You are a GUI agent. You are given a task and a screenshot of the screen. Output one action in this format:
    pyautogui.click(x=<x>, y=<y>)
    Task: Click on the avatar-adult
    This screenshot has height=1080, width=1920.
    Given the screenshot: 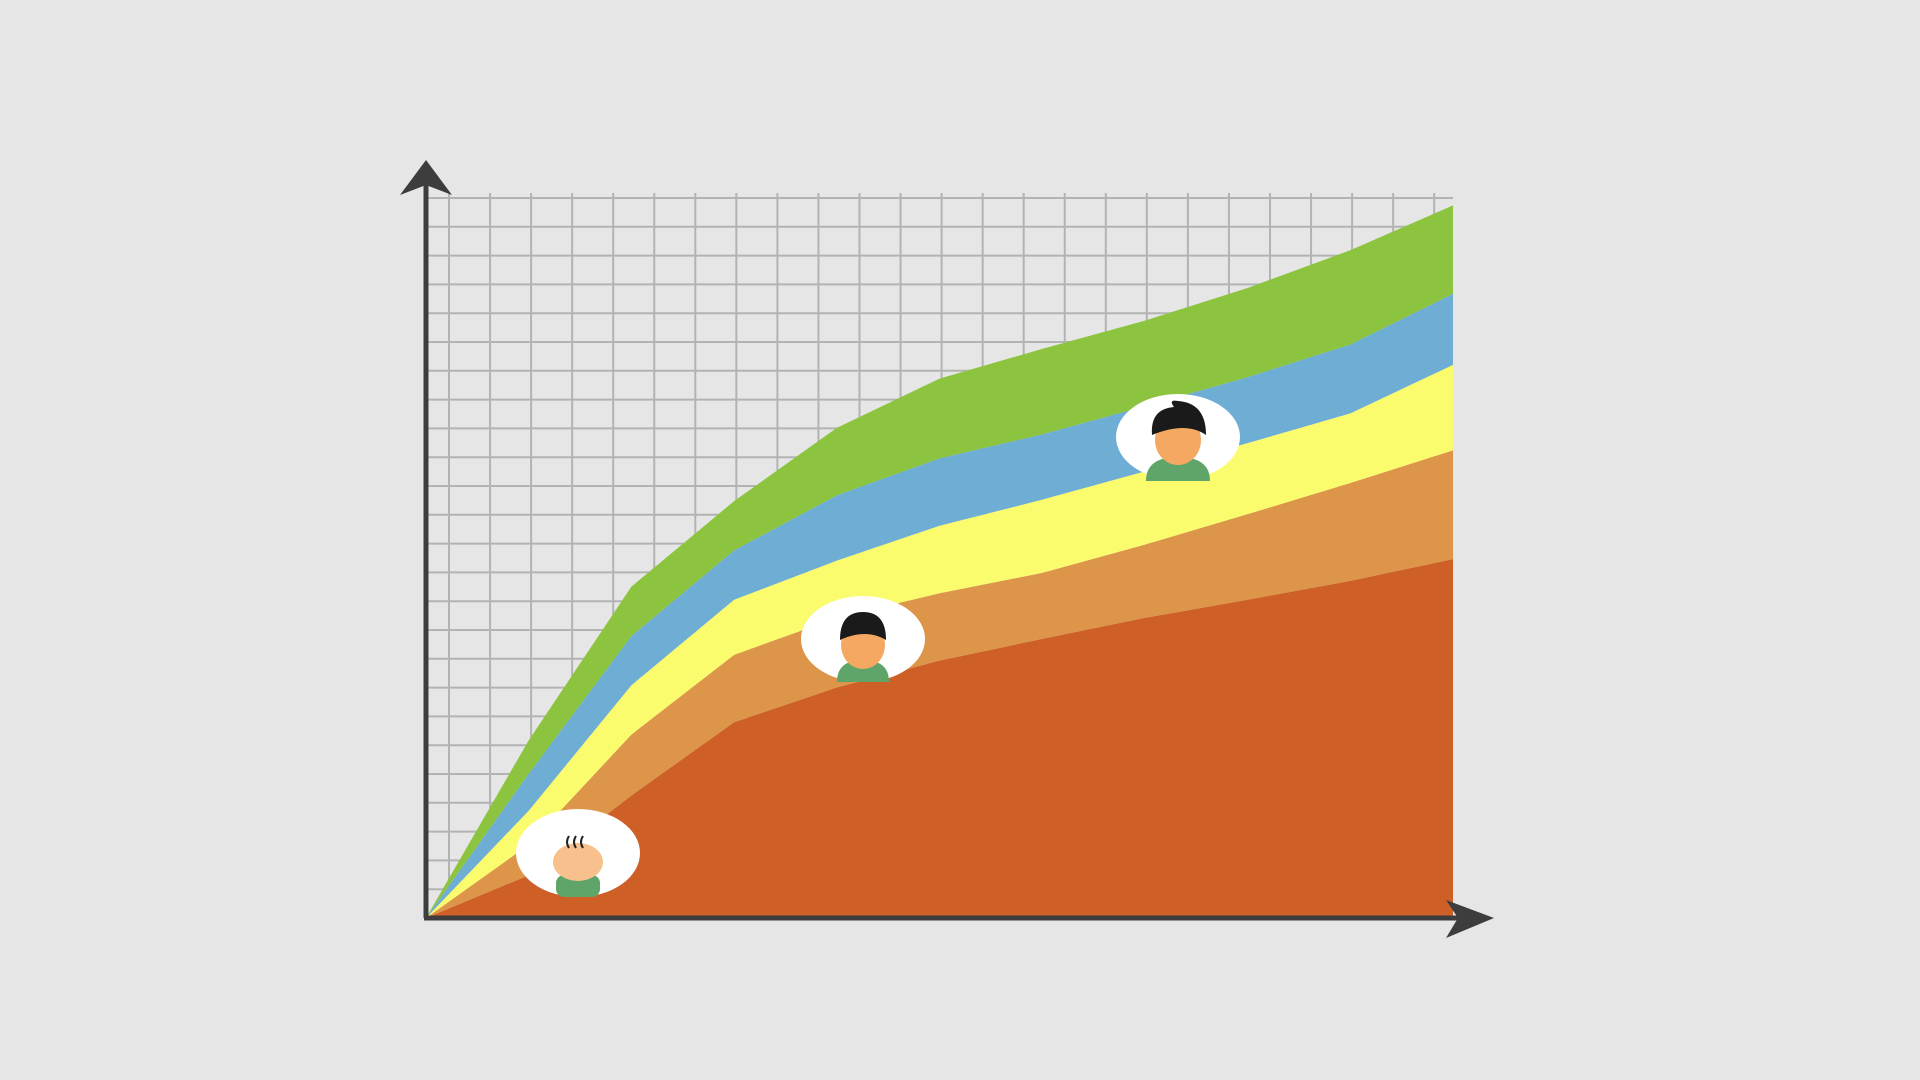 What is the action you would take?
    pyautogui.click(x=1178, y=437)
    